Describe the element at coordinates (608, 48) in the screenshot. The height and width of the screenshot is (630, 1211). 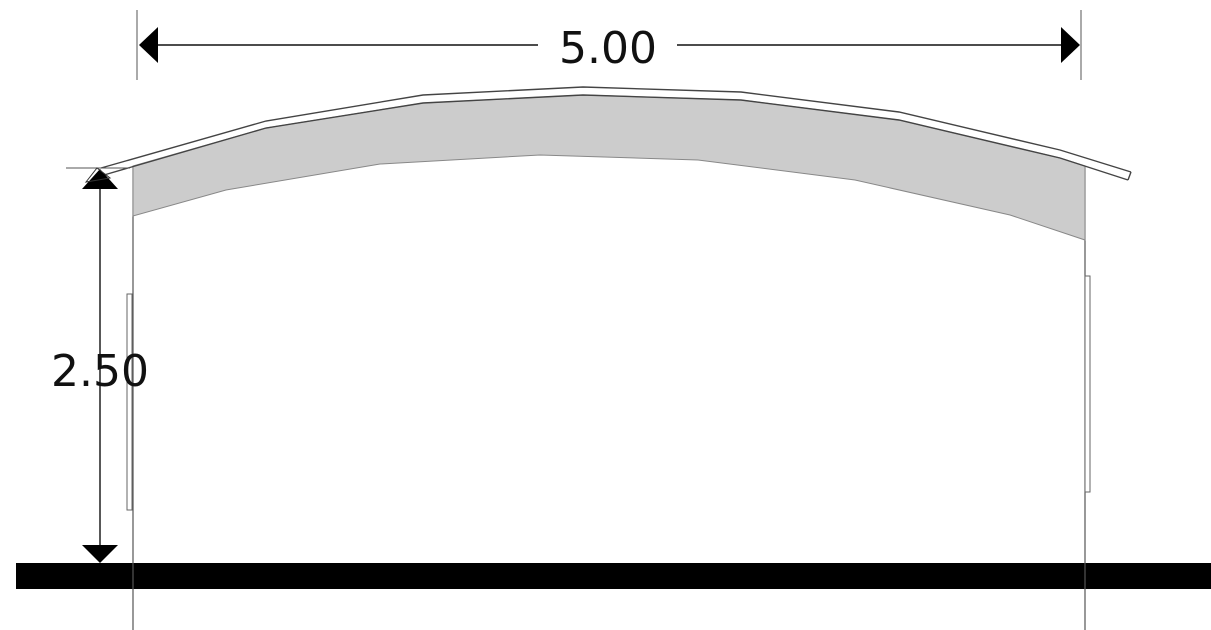
I see `width-dimension-label: 5.00` at that location.